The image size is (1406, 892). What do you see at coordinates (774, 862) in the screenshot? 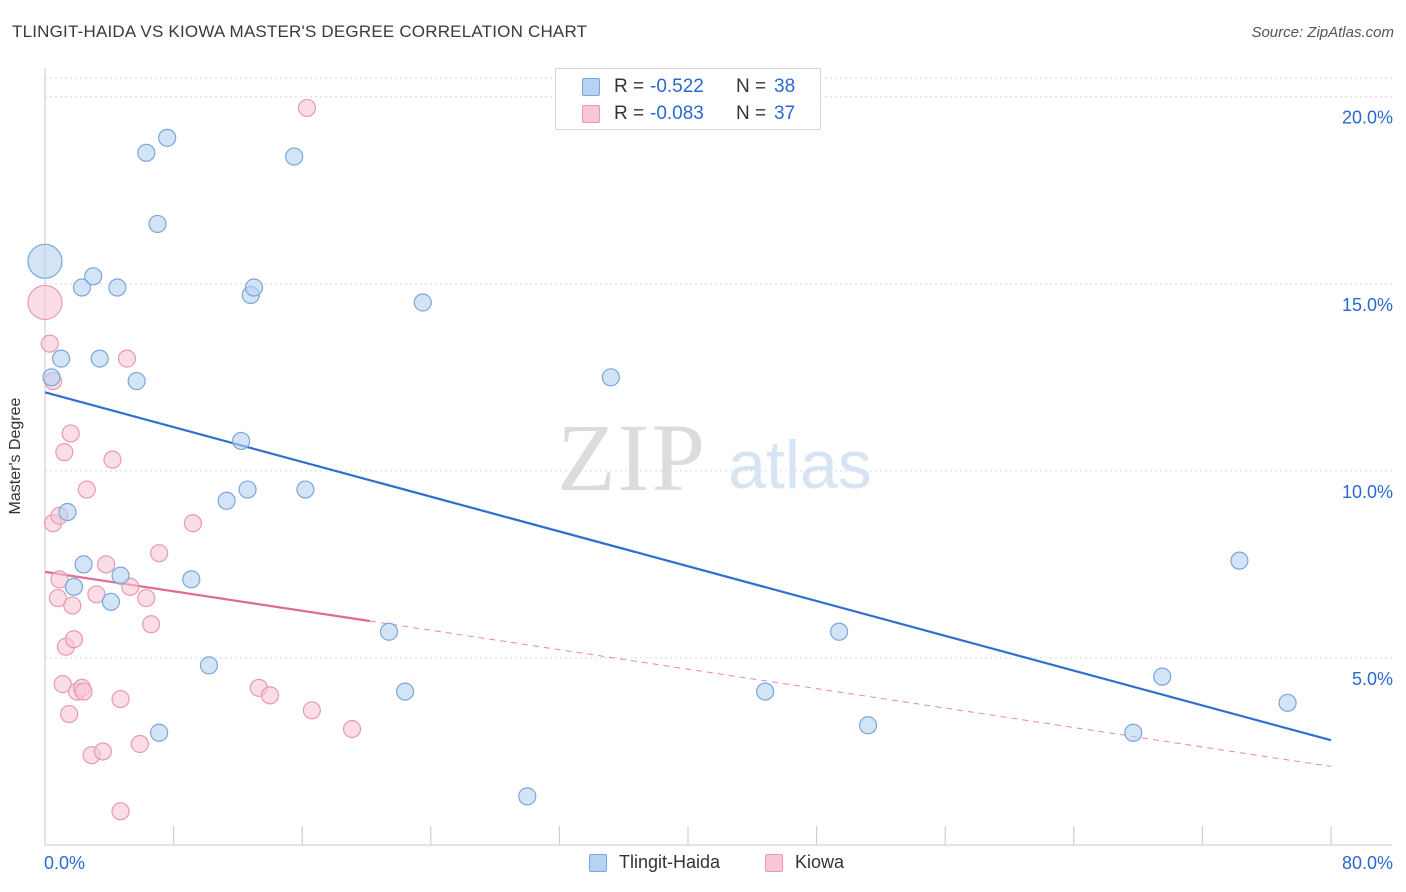
I see `kiowa-legend-swatch` at bounding box center [774, 862].